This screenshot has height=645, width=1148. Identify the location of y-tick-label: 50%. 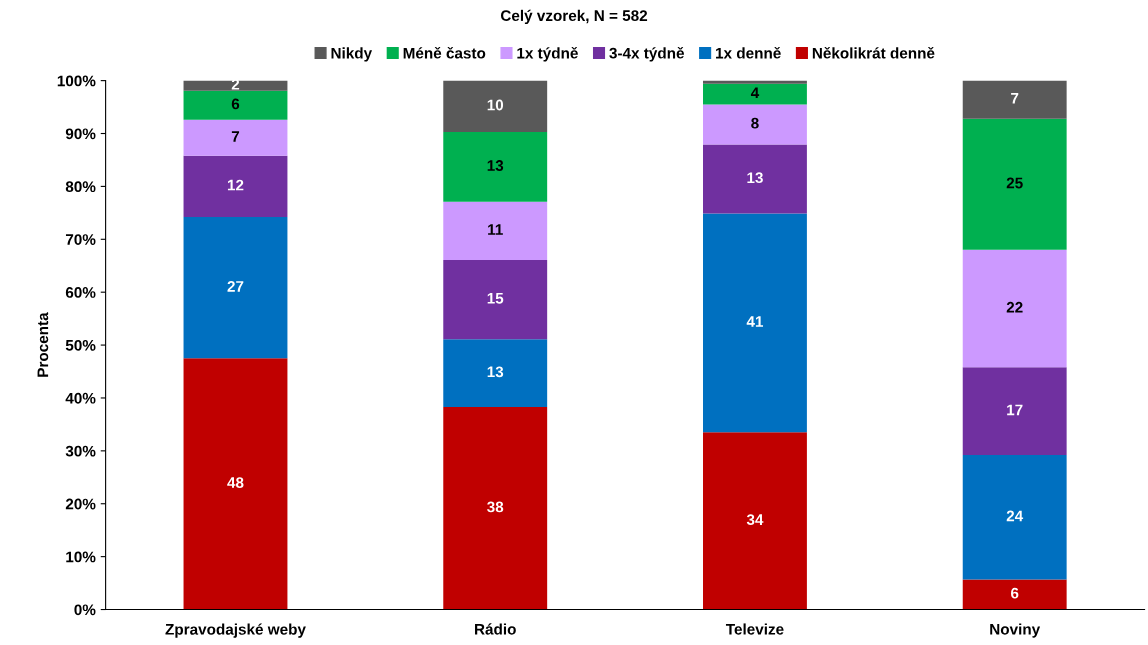
(80, 345).